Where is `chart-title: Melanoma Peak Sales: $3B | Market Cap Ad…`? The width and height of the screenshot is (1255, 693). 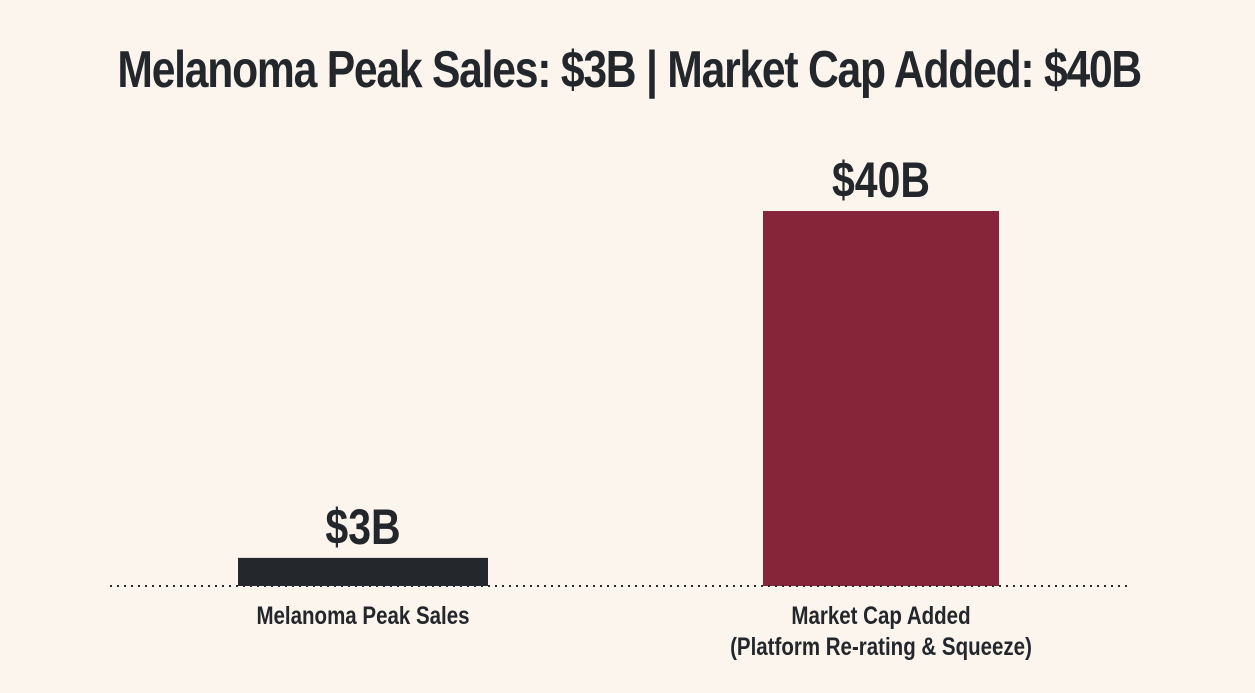
chart-title: Melanoma Peak Sales: $3B | Market Cap Ad… is located at coordinates (629, 70).